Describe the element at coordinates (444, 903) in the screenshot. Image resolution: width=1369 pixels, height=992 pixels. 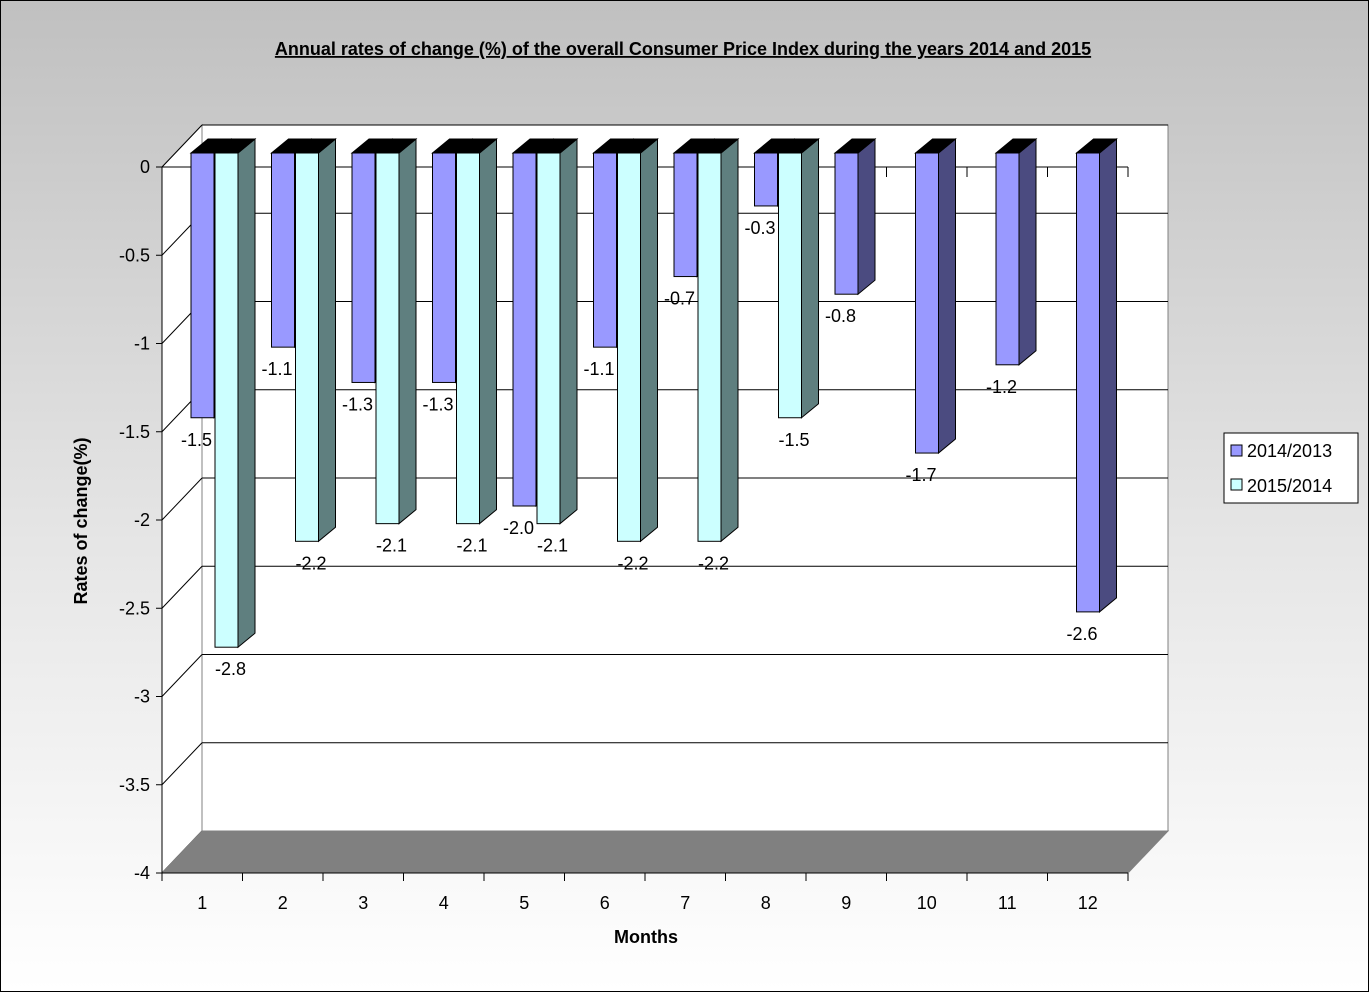
I see `x-tick-label: 4` at that location.